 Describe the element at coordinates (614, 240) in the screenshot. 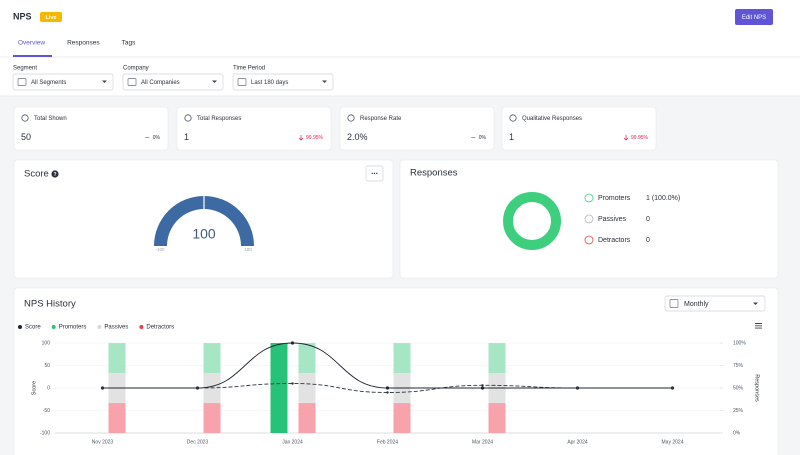

I see `legend-name: Detractors` at that location.